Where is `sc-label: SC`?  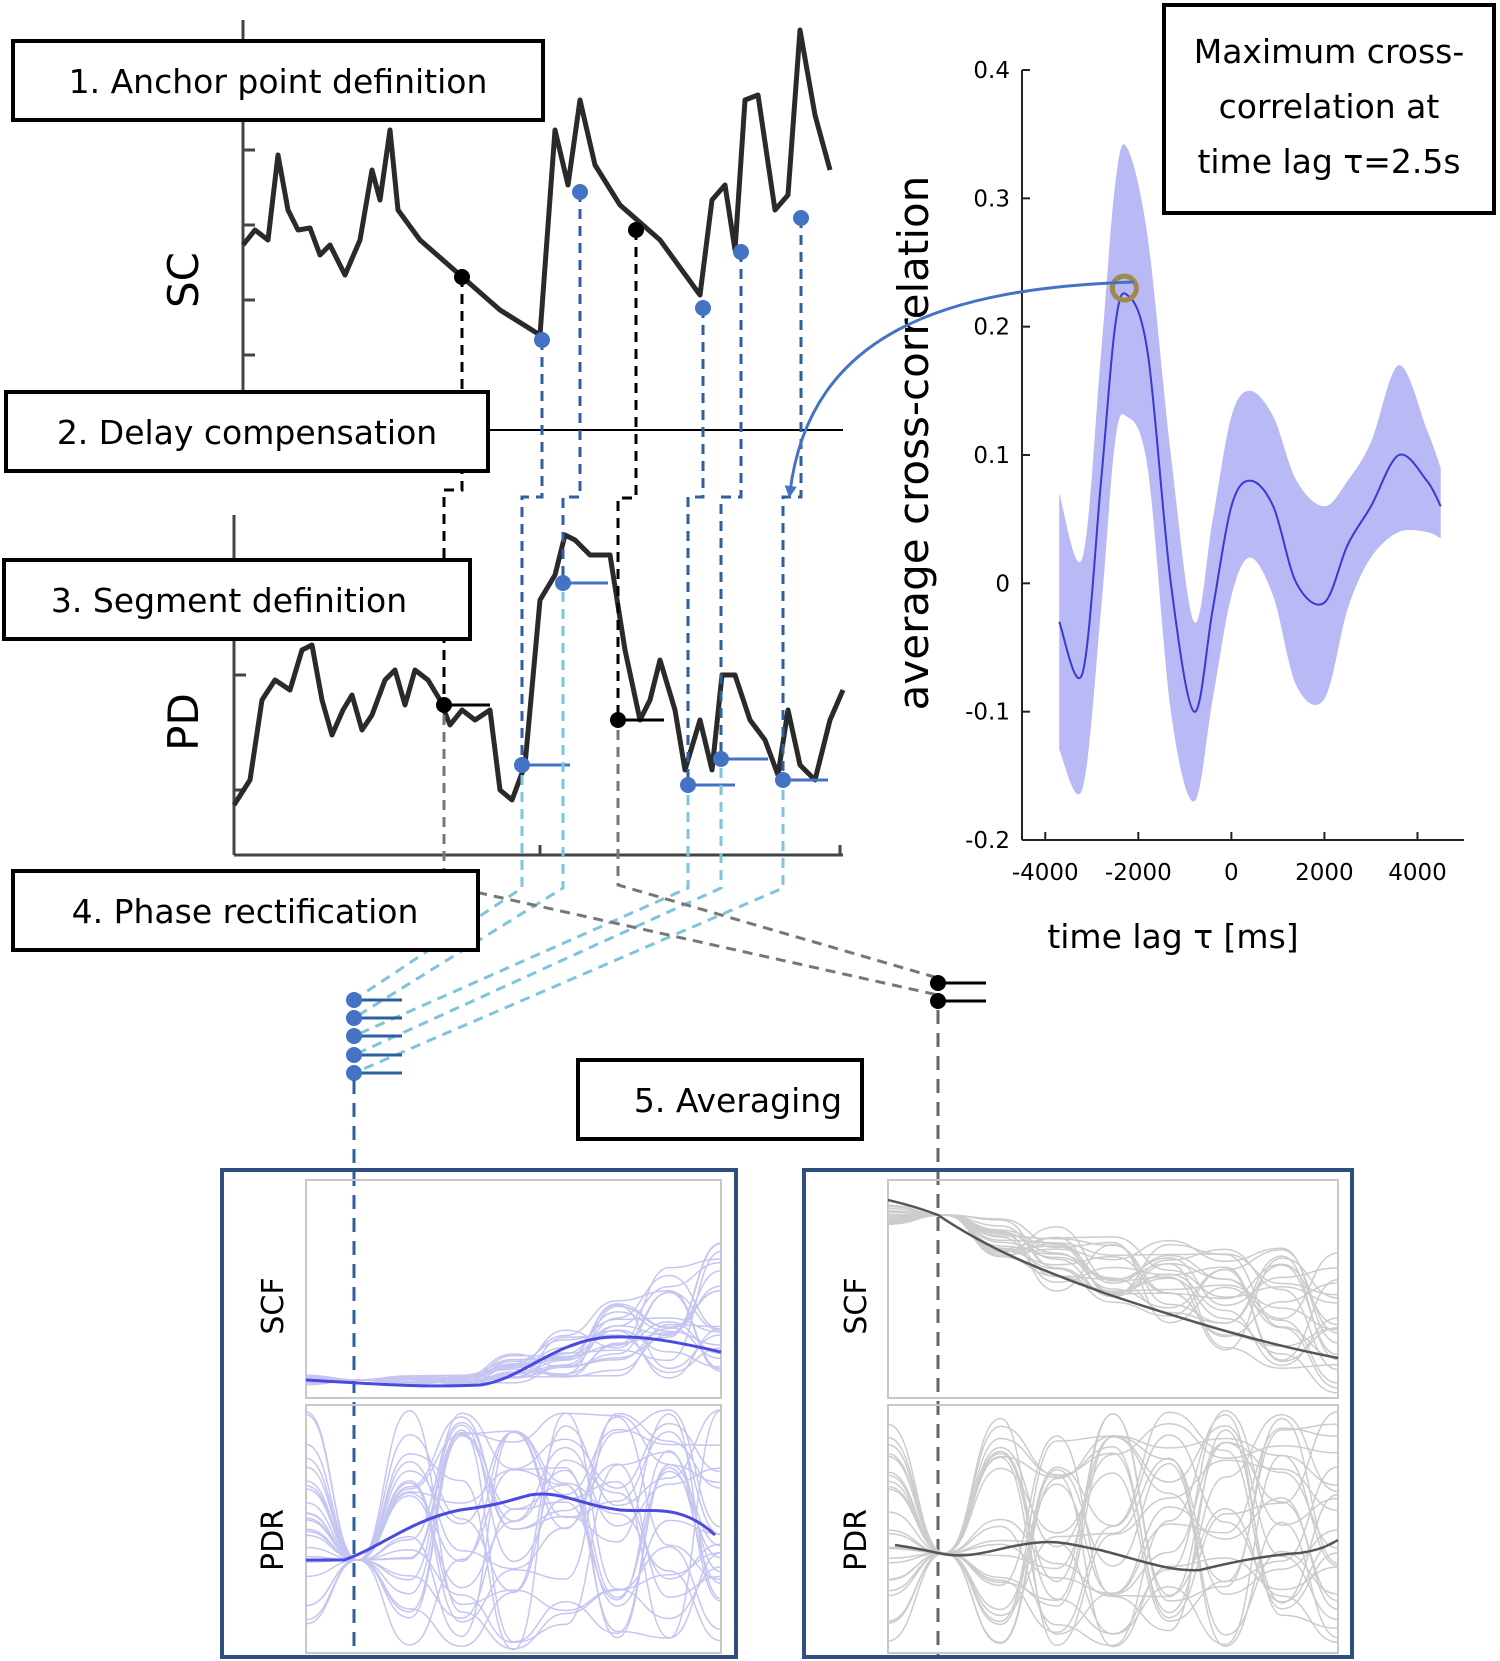 sc-label: SC is located at coordinates (183, 280).